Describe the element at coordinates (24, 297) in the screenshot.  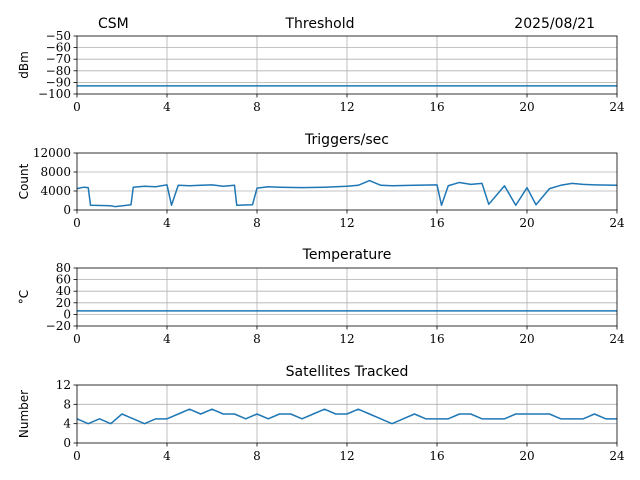
I see `y-axis-label: °C` at that location.